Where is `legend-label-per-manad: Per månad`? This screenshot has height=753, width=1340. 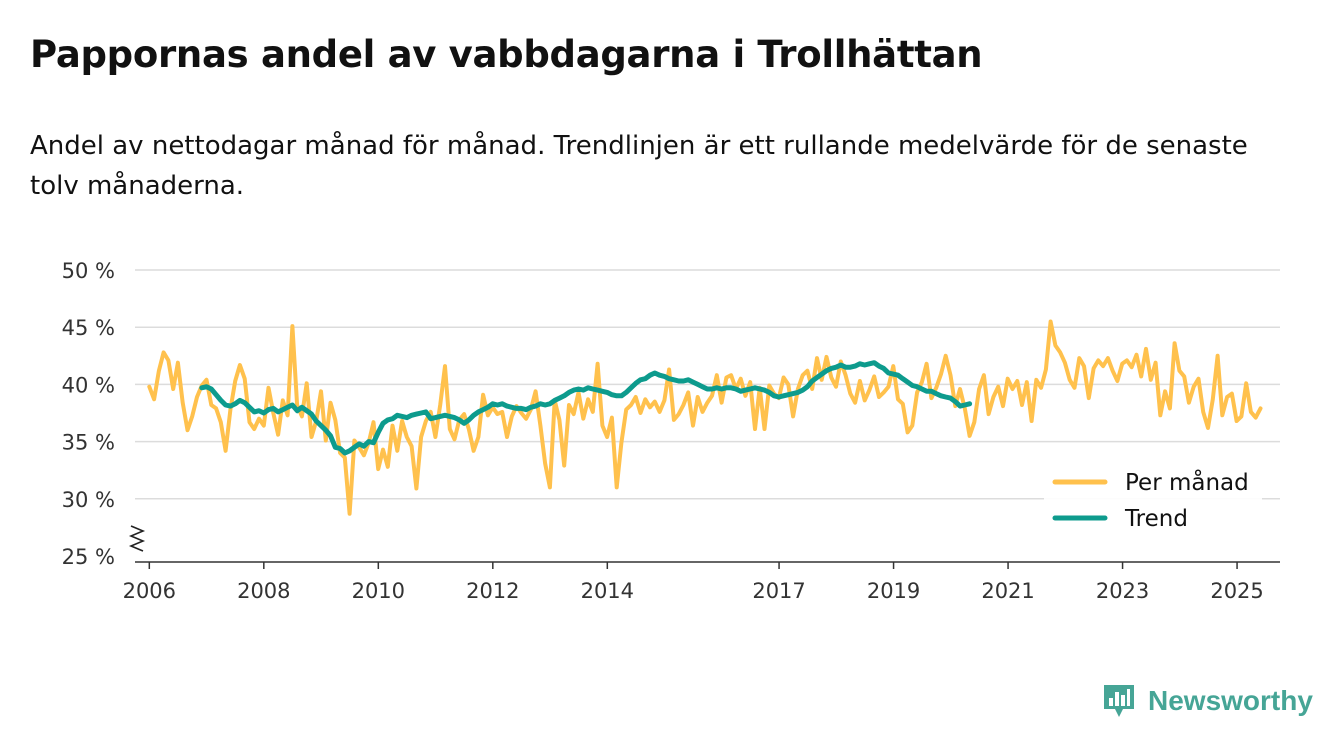 legend-label-per-manad: Per månad is located at coordinates (1187, 482).